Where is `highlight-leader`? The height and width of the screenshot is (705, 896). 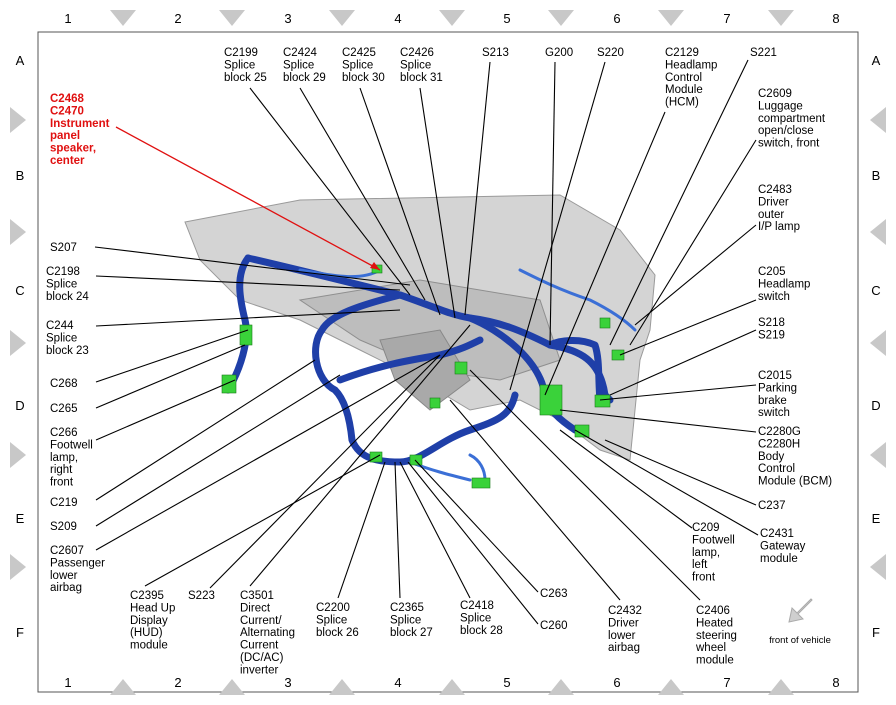 highlight-leader is located at coordinates (248, 198).